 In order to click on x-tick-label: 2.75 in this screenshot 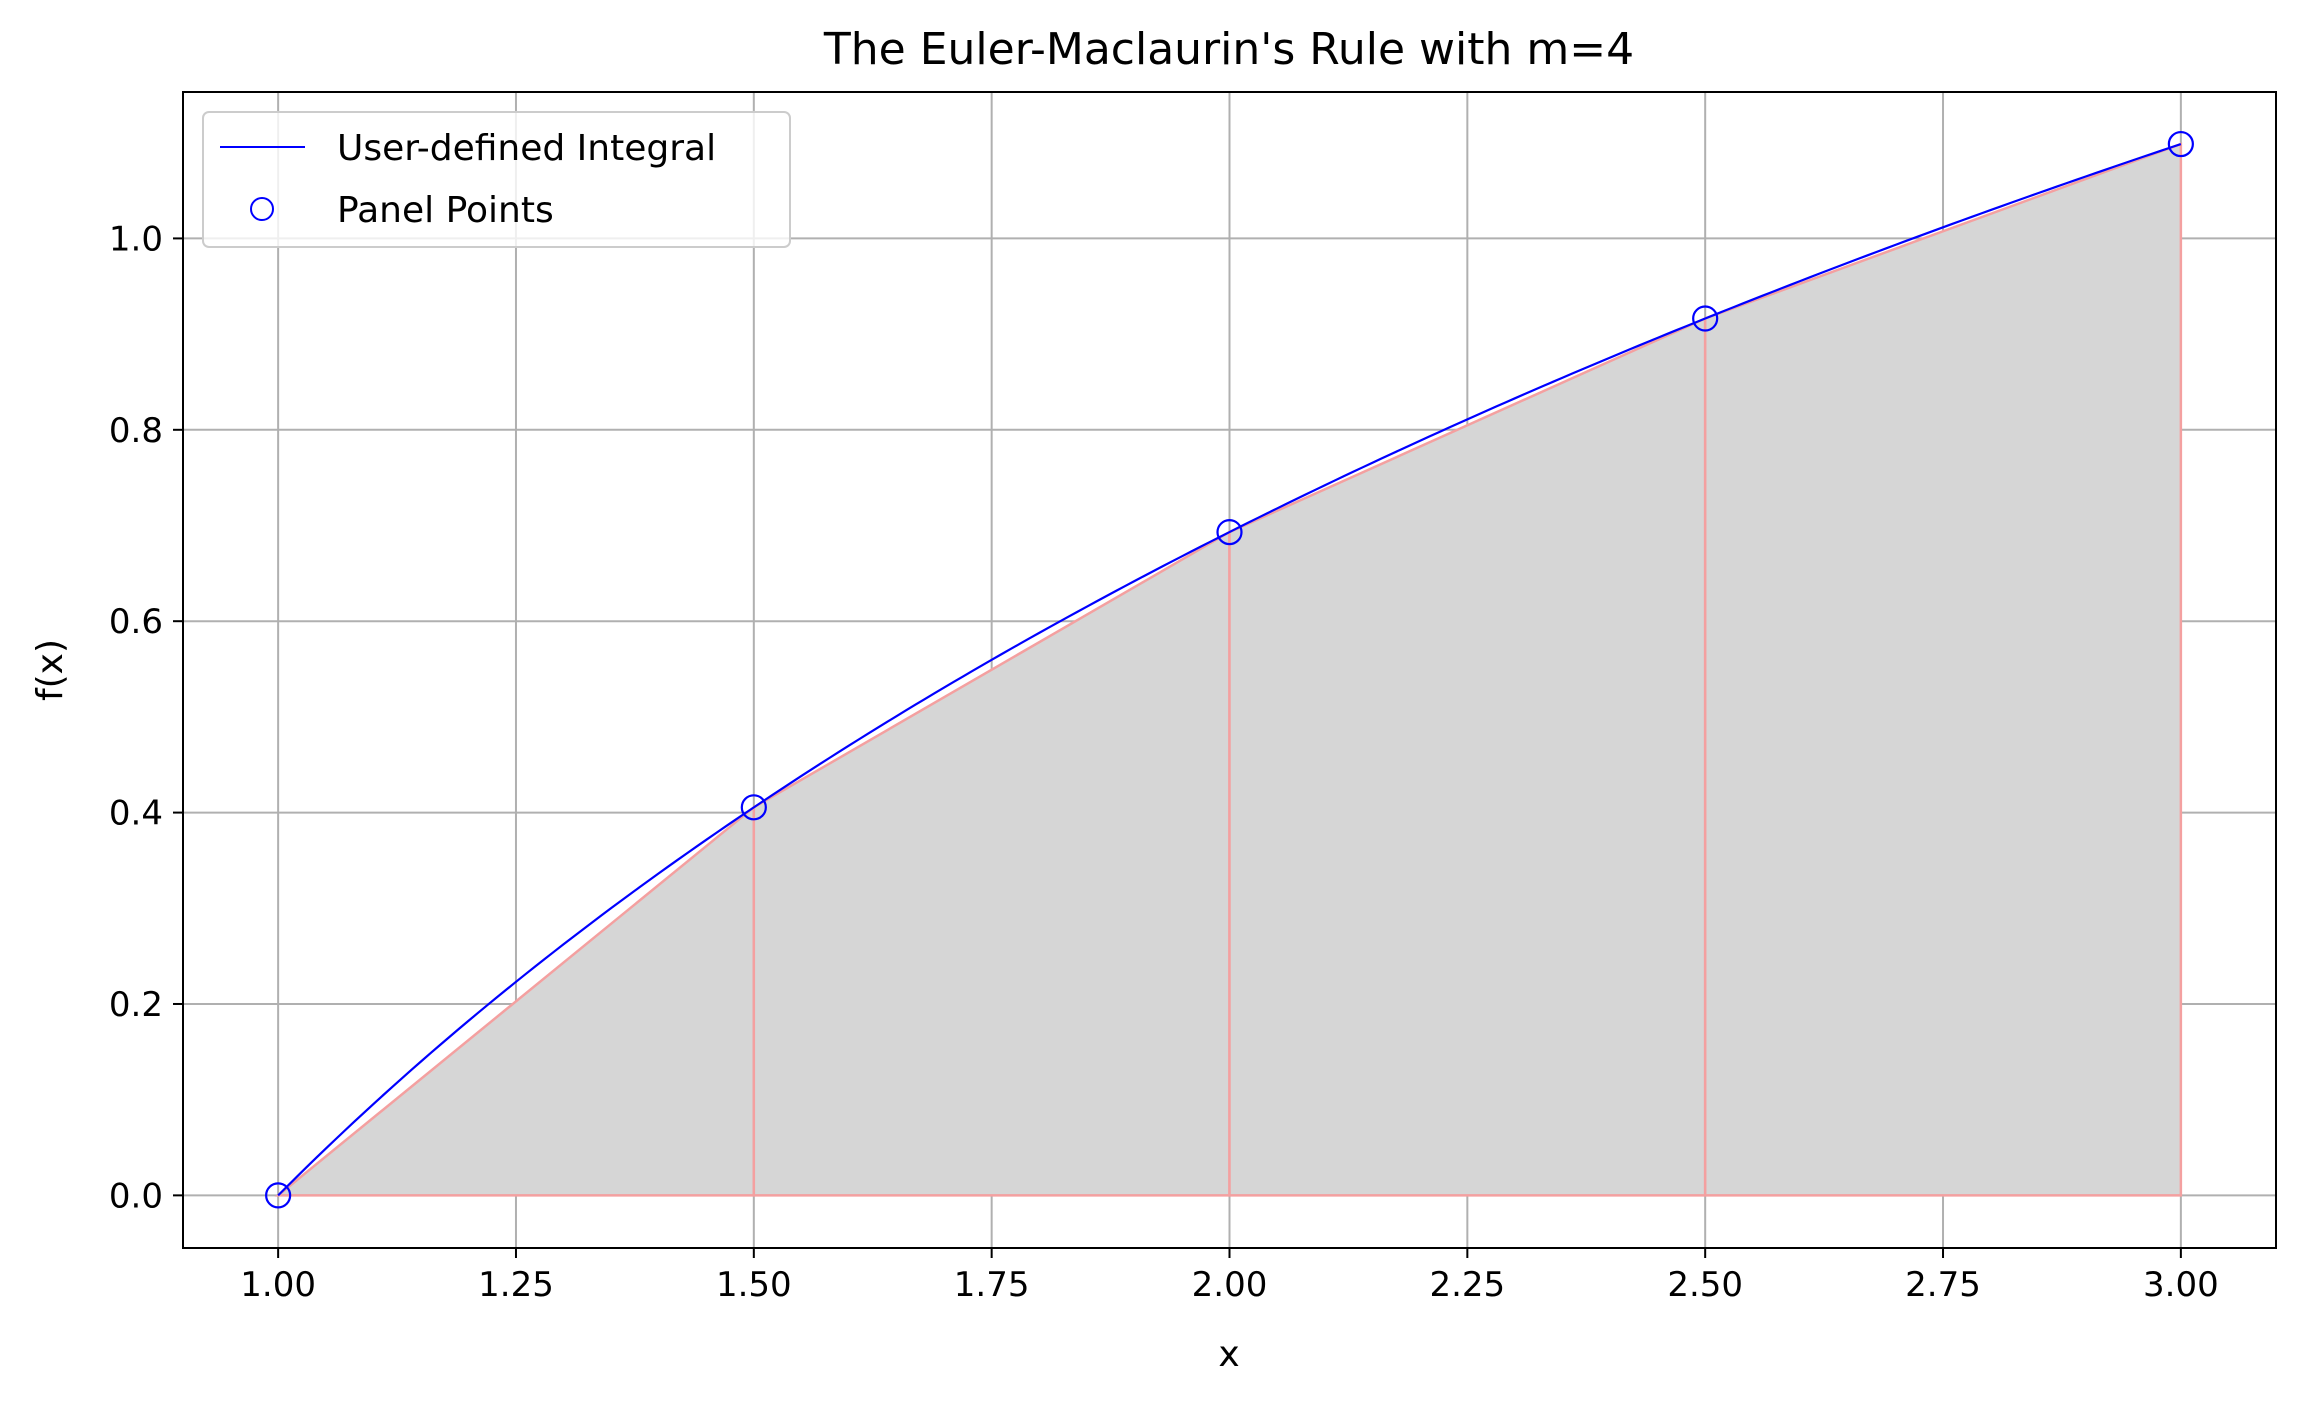, I will do `click(1943, 1285)`.